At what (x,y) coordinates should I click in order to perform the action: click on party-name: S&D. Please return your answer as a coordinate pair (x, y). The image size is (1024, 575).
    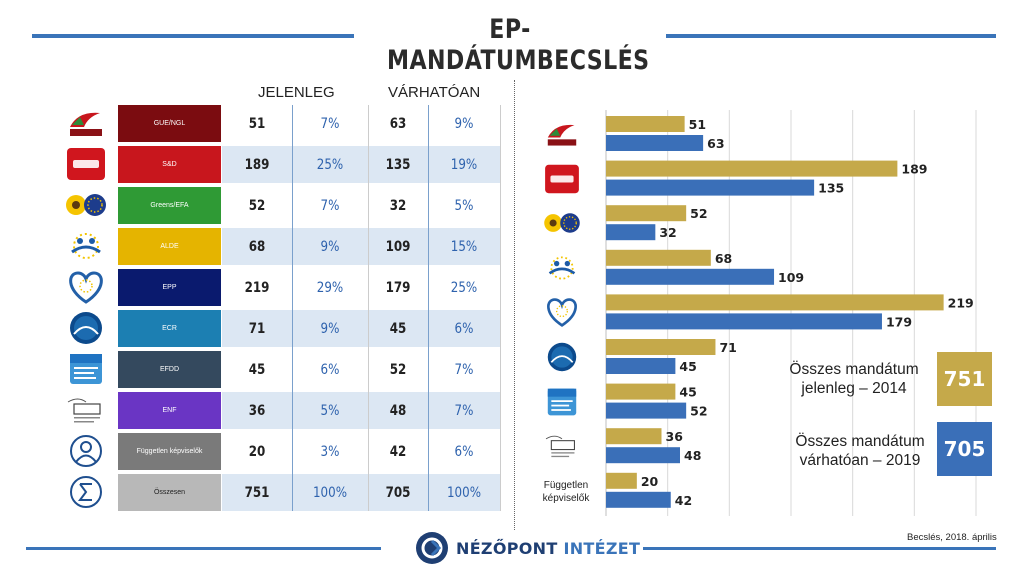
    Looking at the image, I should click on (169, 164).